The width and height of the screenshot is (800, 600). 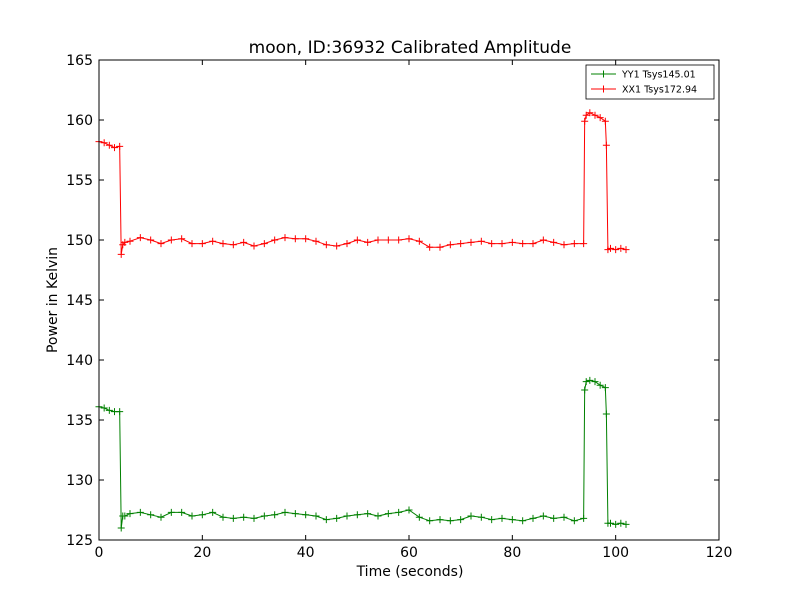 I want to click on x-axis-label: Time (seconds), so click(x=410, y=572).